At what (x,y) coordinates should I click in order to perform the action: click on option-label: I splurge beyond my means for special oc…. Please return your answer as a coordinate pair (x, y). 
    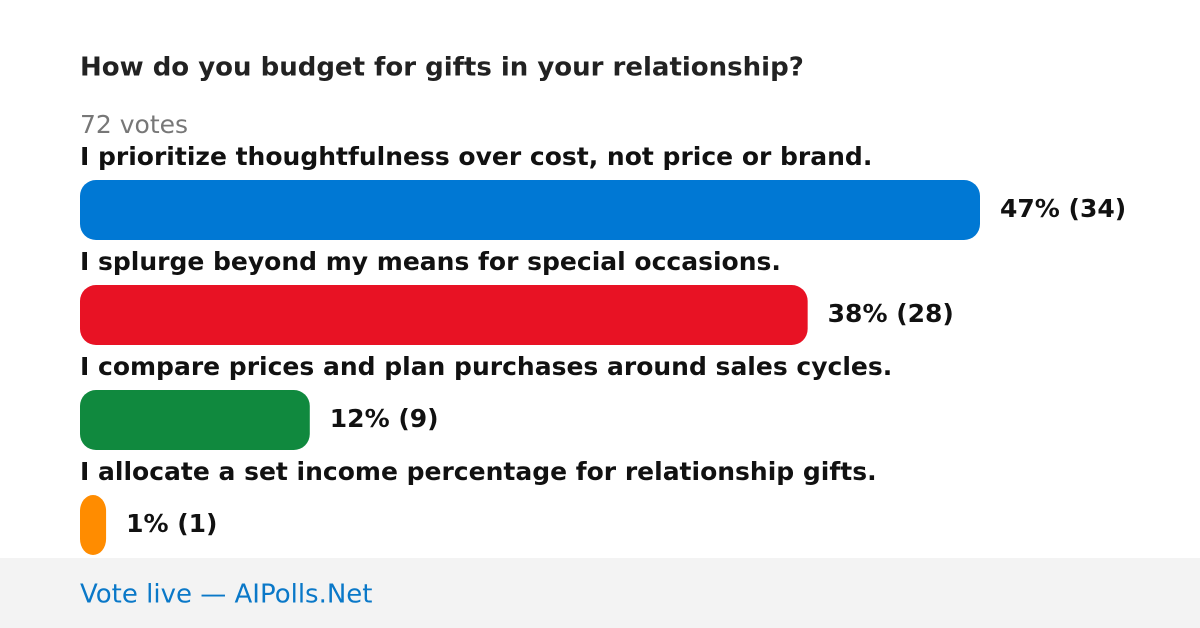
    Looking at the image, I should click on (430, 261).